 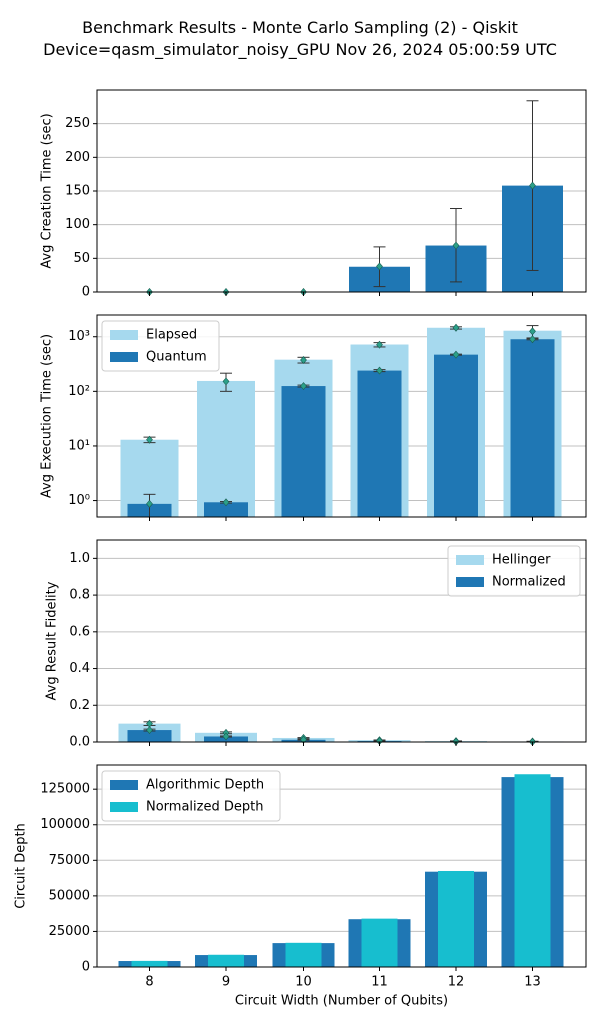 What do you see at coordinates (77, 123) in the screenshot?
I see `y-tick-label-0-5: 250` at bounding box center [77, 123].